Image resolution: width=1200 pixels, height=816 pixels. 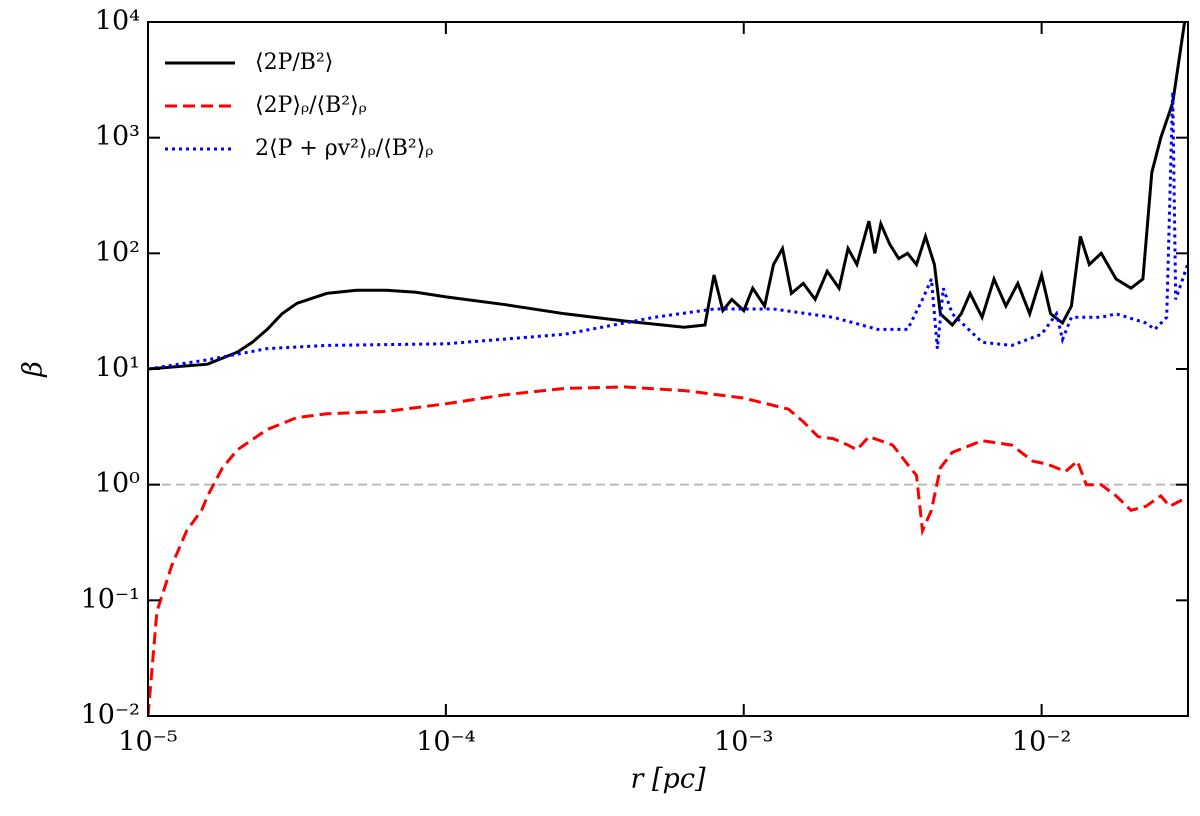 I want to click on y-tick-label: 10⁰, so click(x=117, y=483).